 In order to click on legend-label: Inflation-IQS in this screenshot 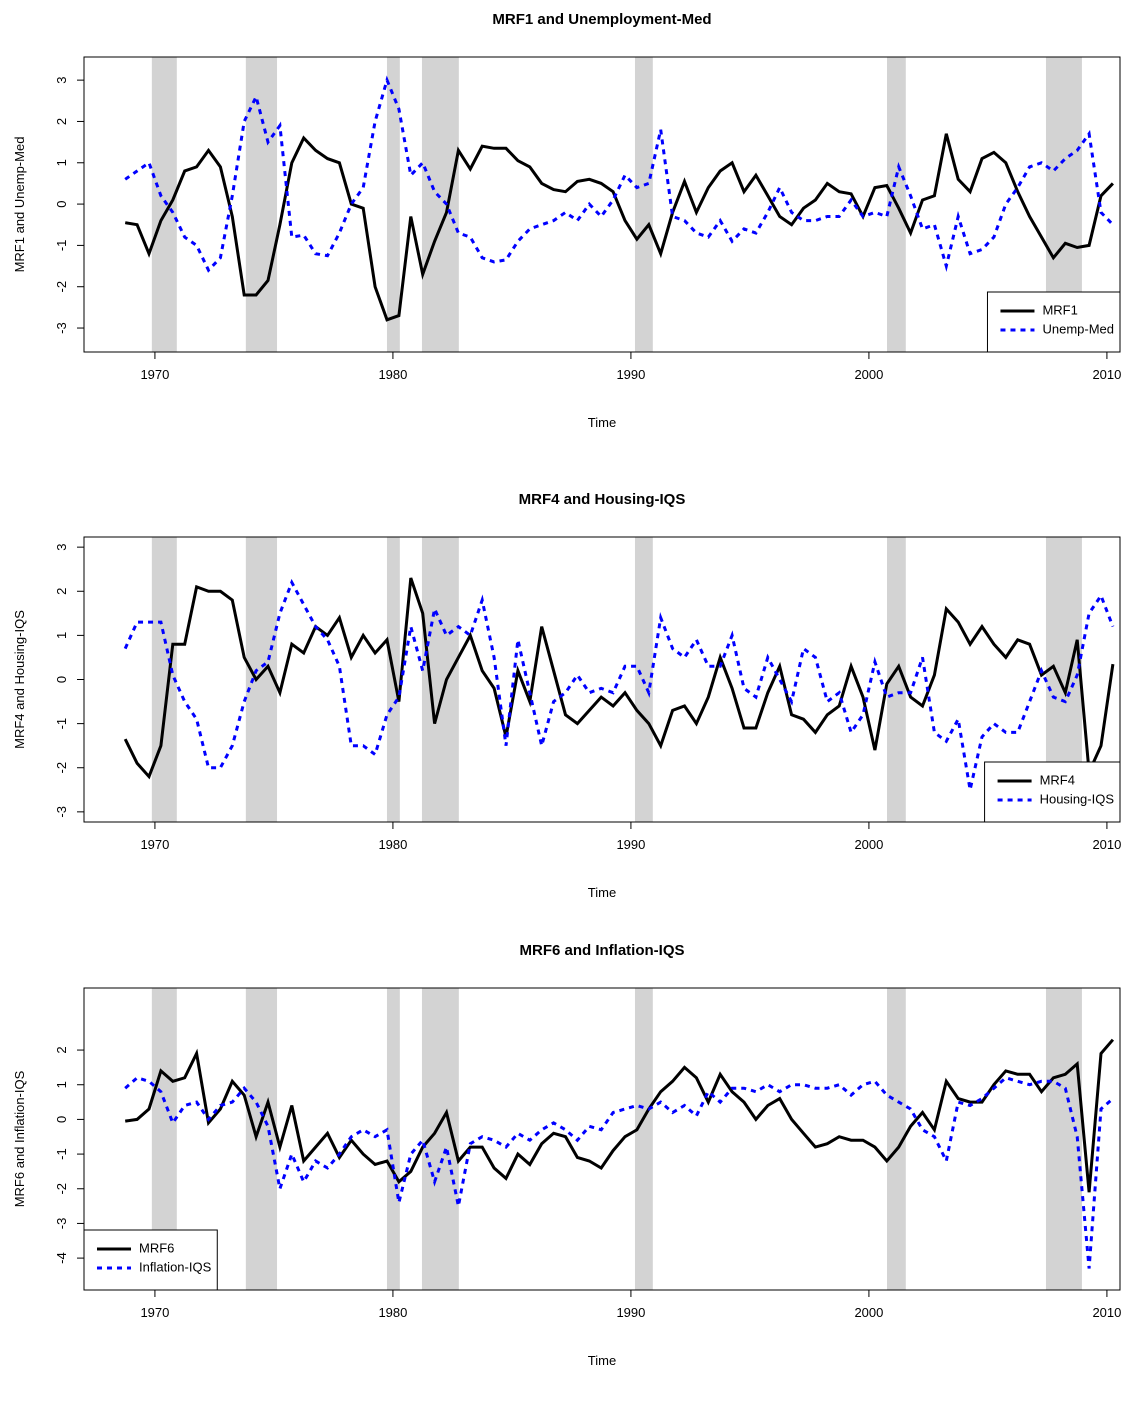, I will do `click(175, 1266)`.